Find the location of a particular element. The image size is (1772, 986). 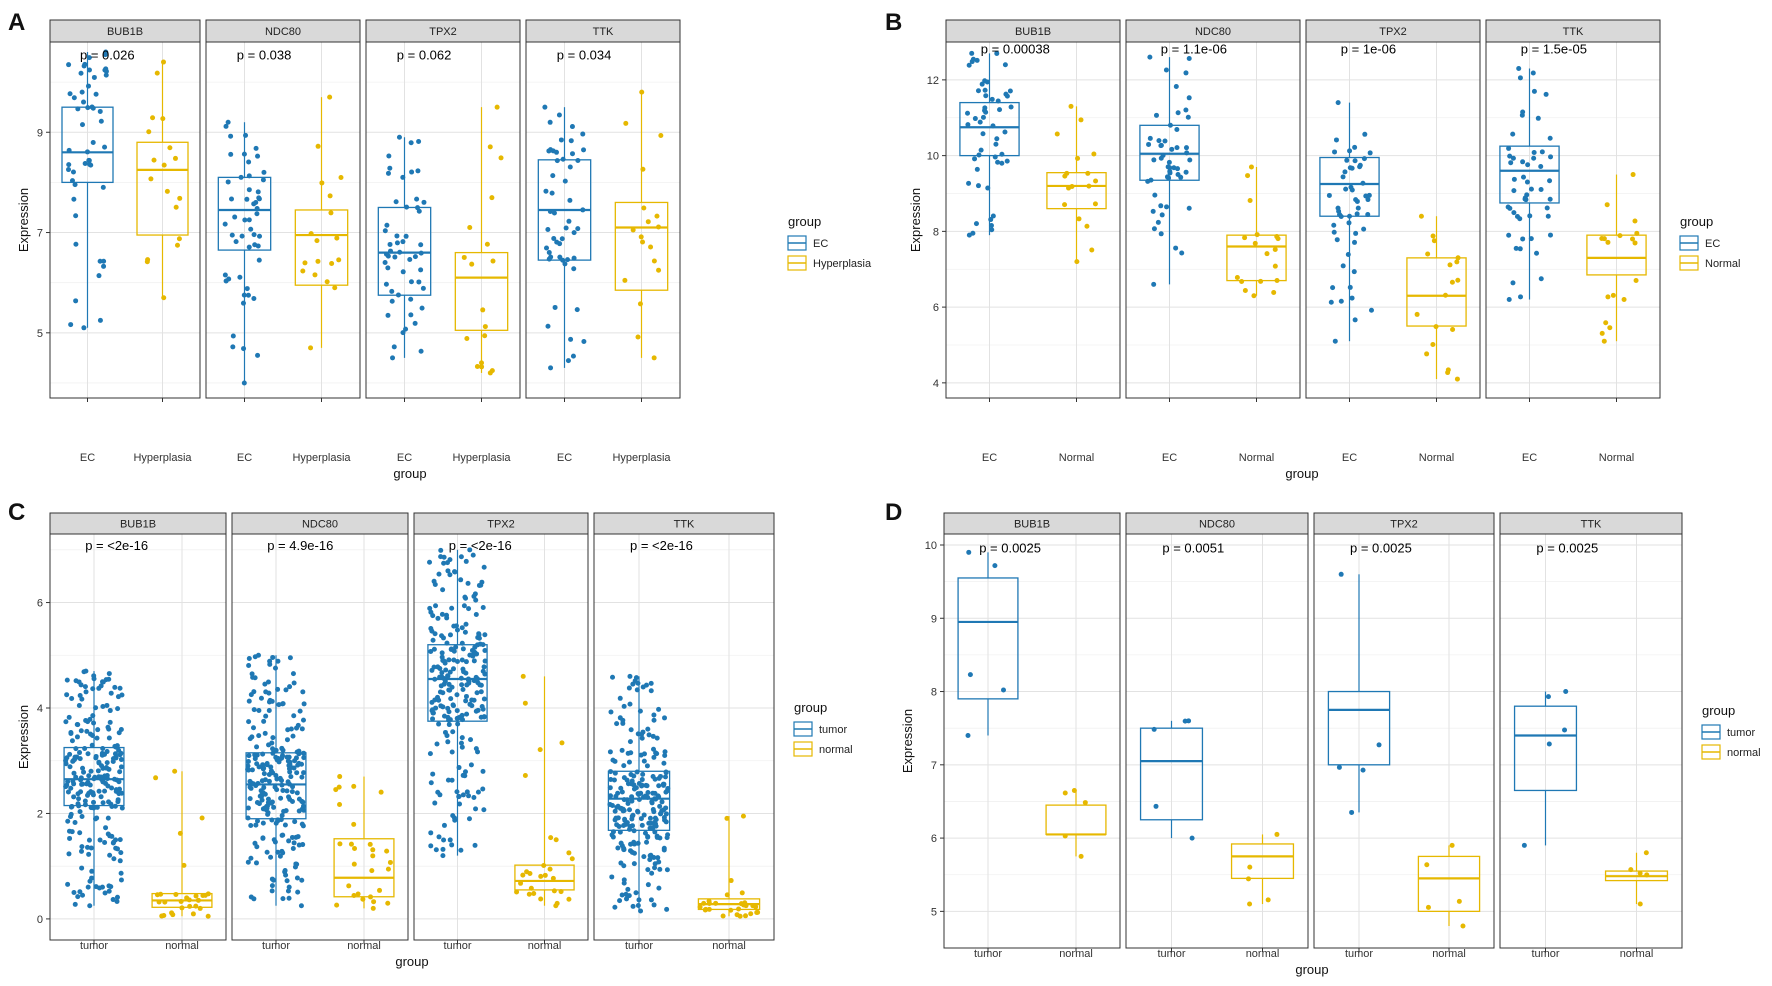

plot-border is located at coordinates (283, 220).